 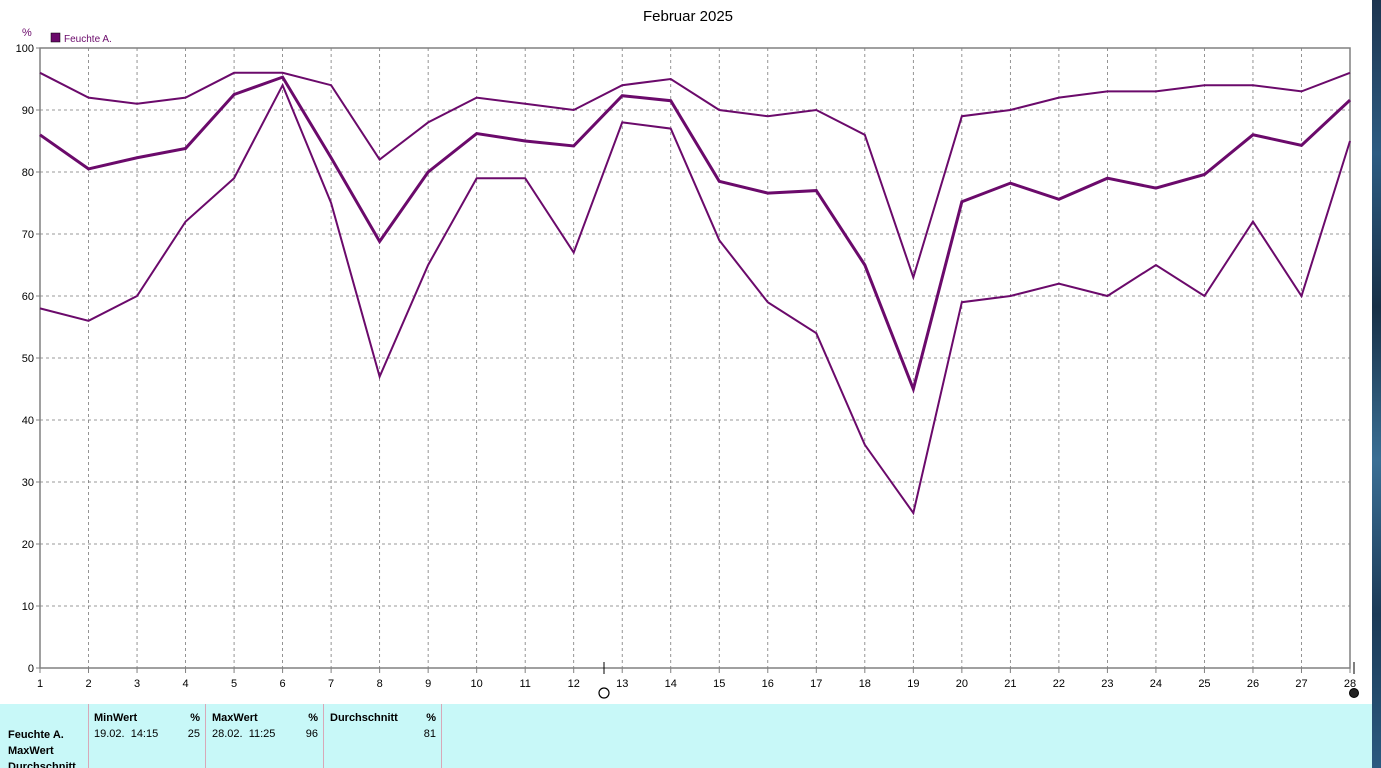 What do you see at coordinates (816, 684) in the screenshot?
I see `x-tick-label: 17` at bounding box center [816, 684].